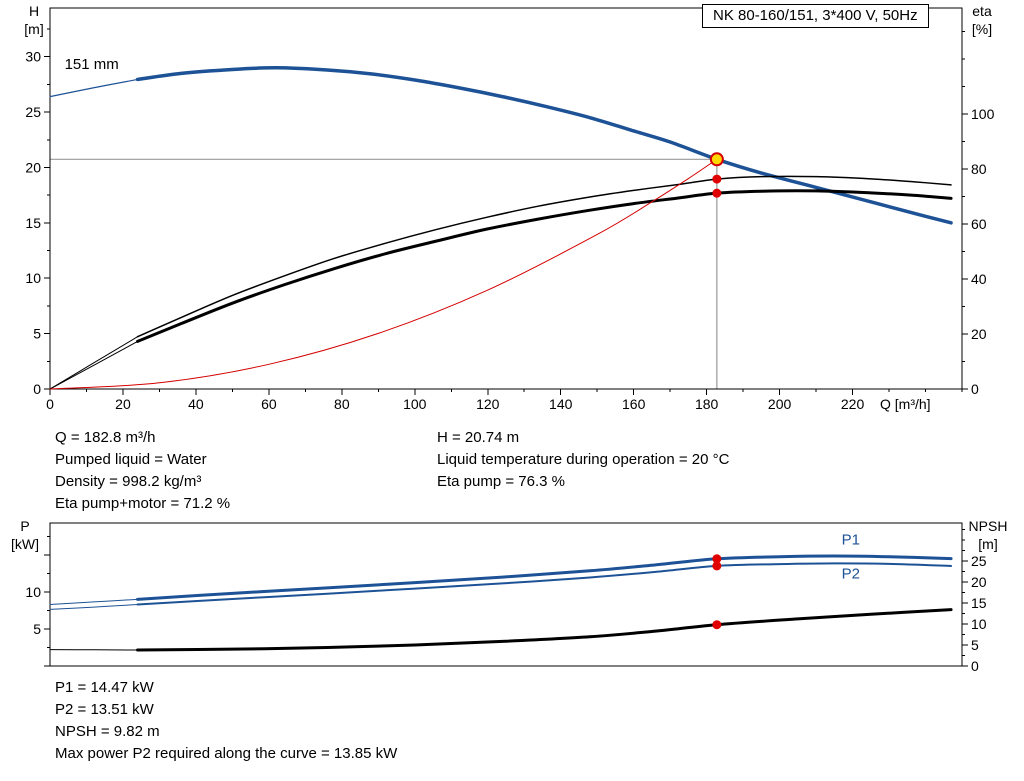  What do you see at coordinates (196, 404) in the screenshot?
I see `x-tick-label: 40` at bounding box center [196, 404].